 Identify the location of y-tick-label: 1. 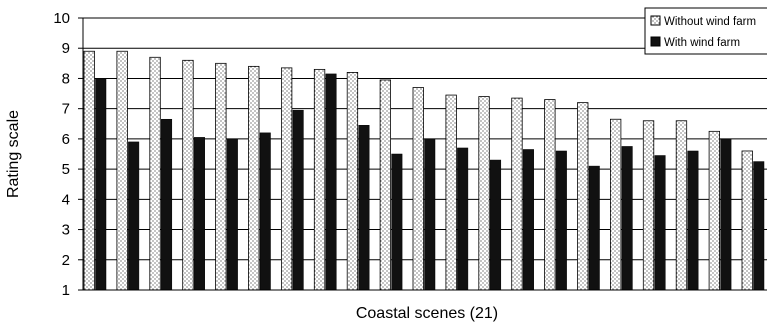
(66, 290).